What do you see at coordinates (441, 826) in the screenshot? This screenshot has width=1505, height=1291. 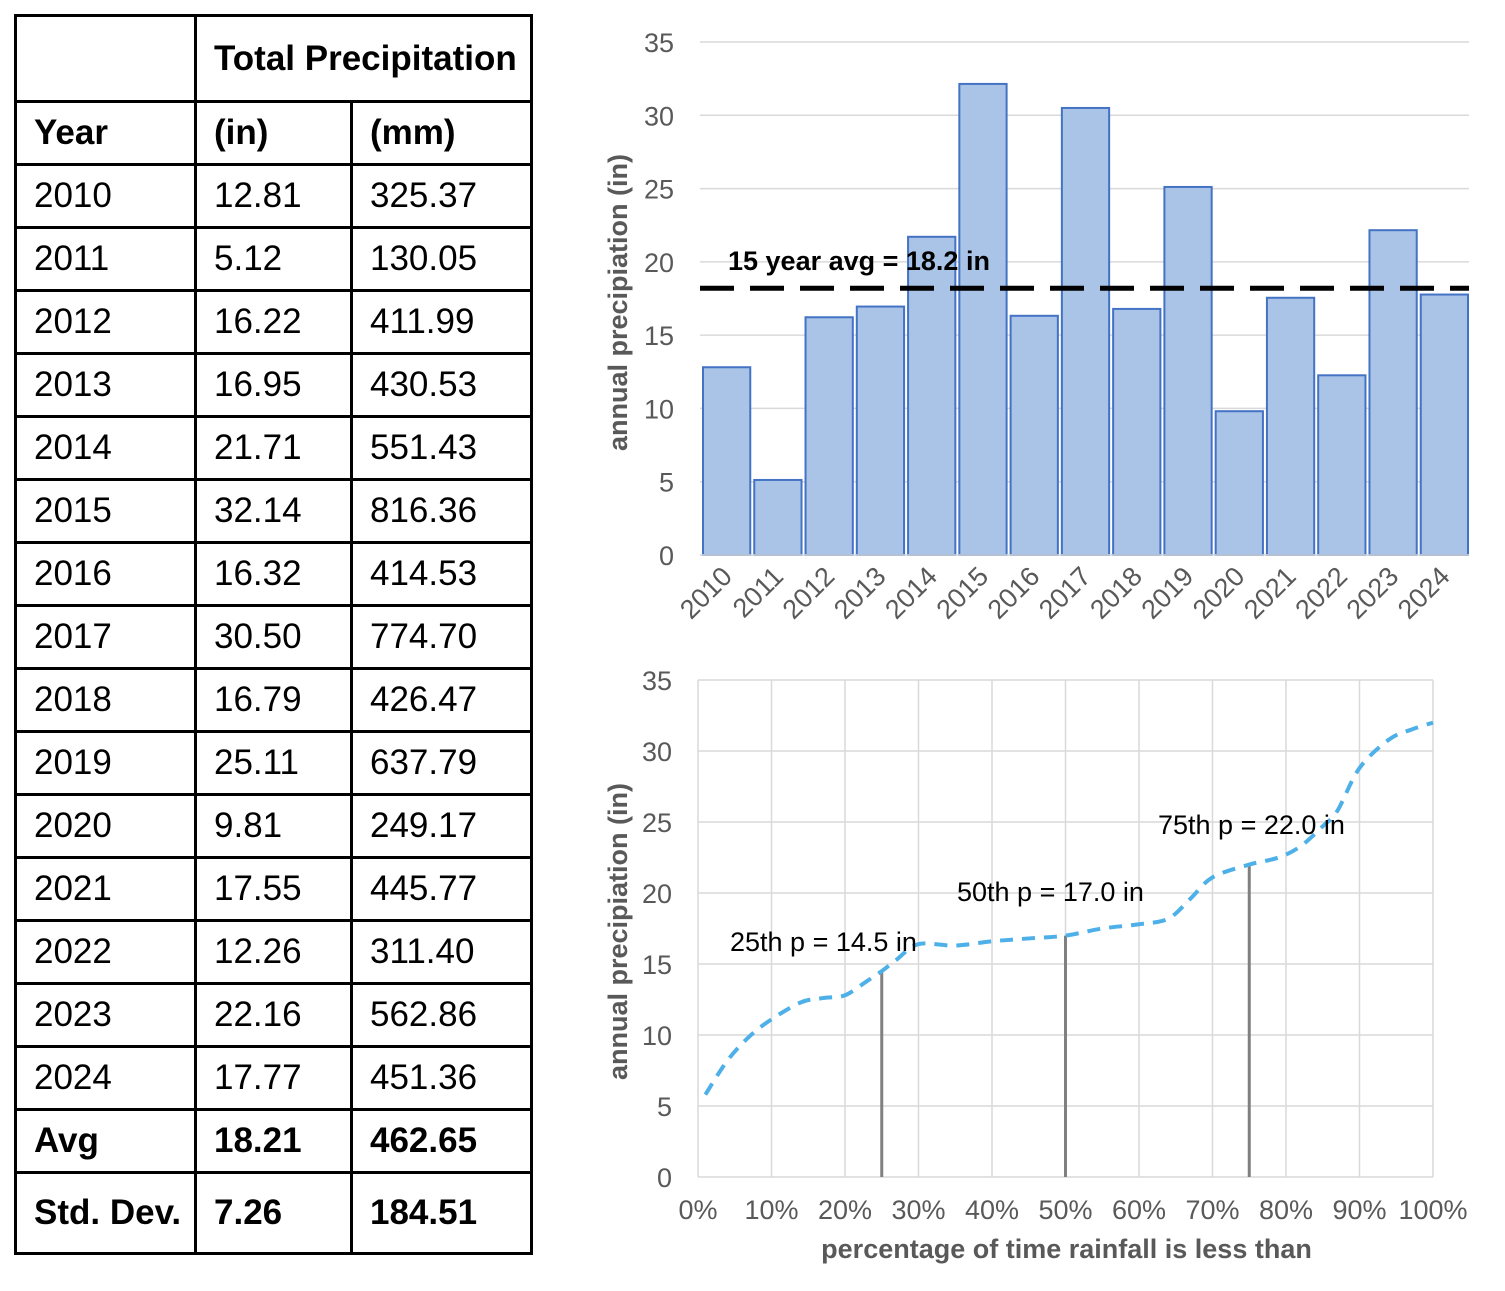 I see `cell-mm: 249.17` at bounding box center [441, 826].